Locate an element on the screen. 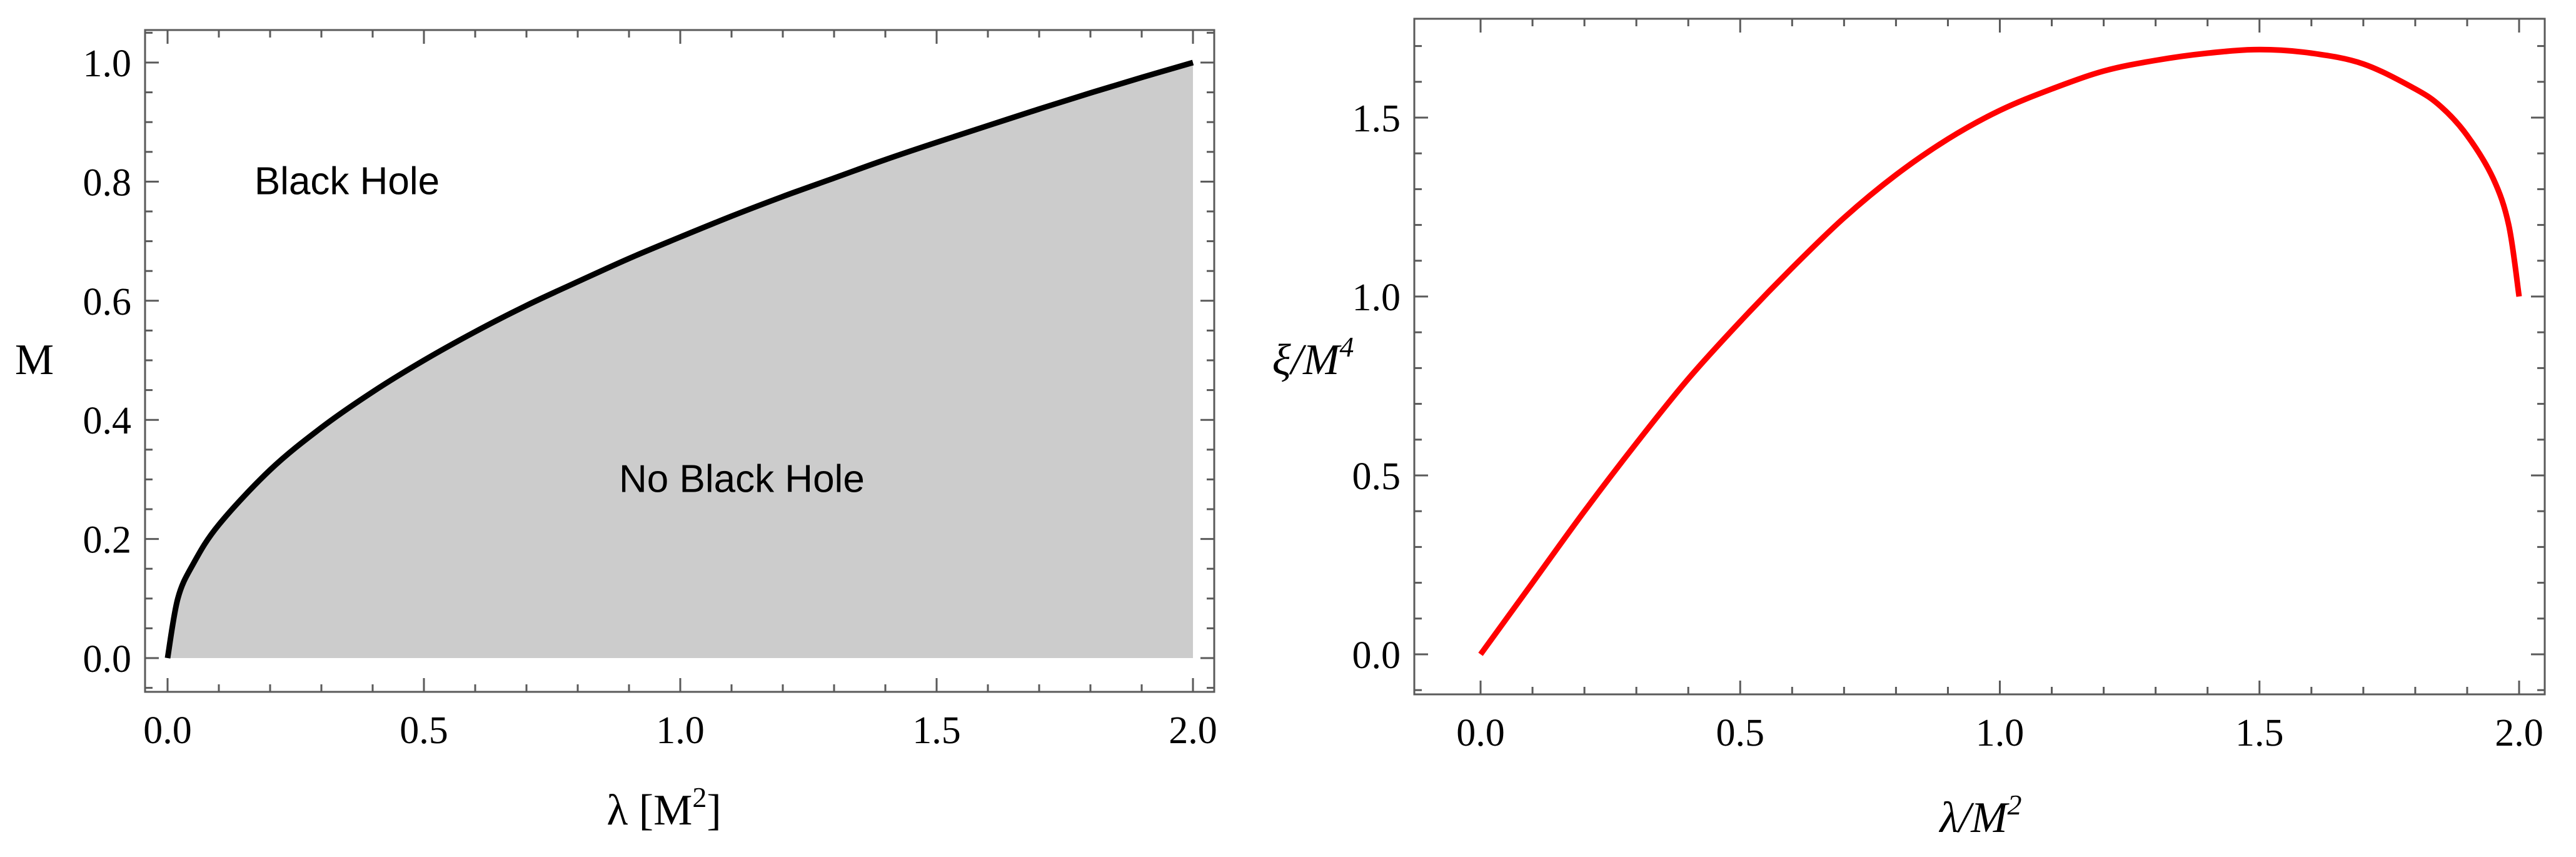 This screenshot has width=2576, height=857. left-y-tick-label: 1.0 is located at coordinates (107, 64).